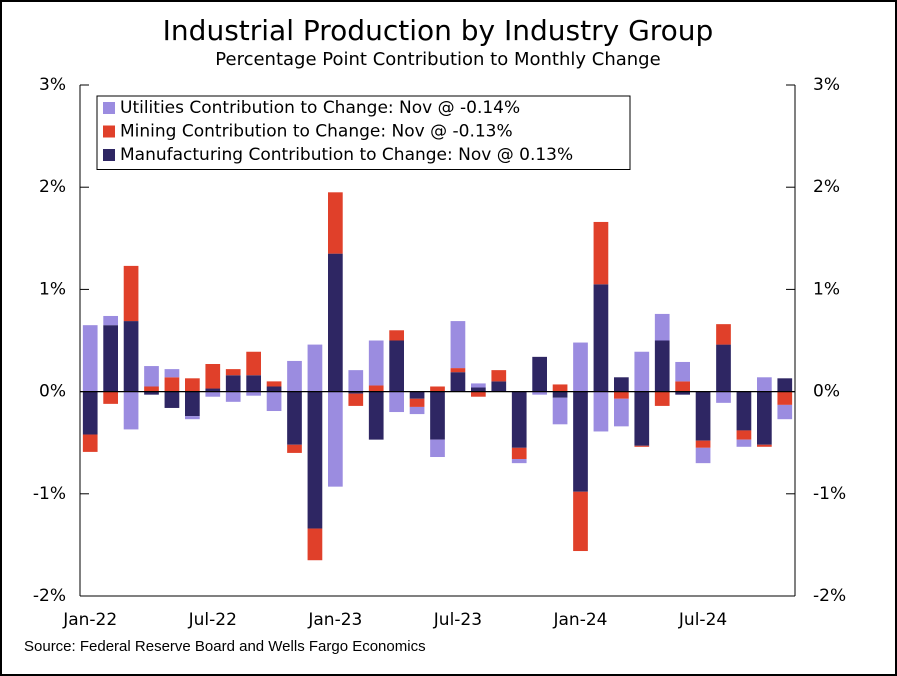  What do you see at coordinates (212, 620) in the screenshot?
I see `x-tick-label: Jul-22` at bounding box center [212, 620].